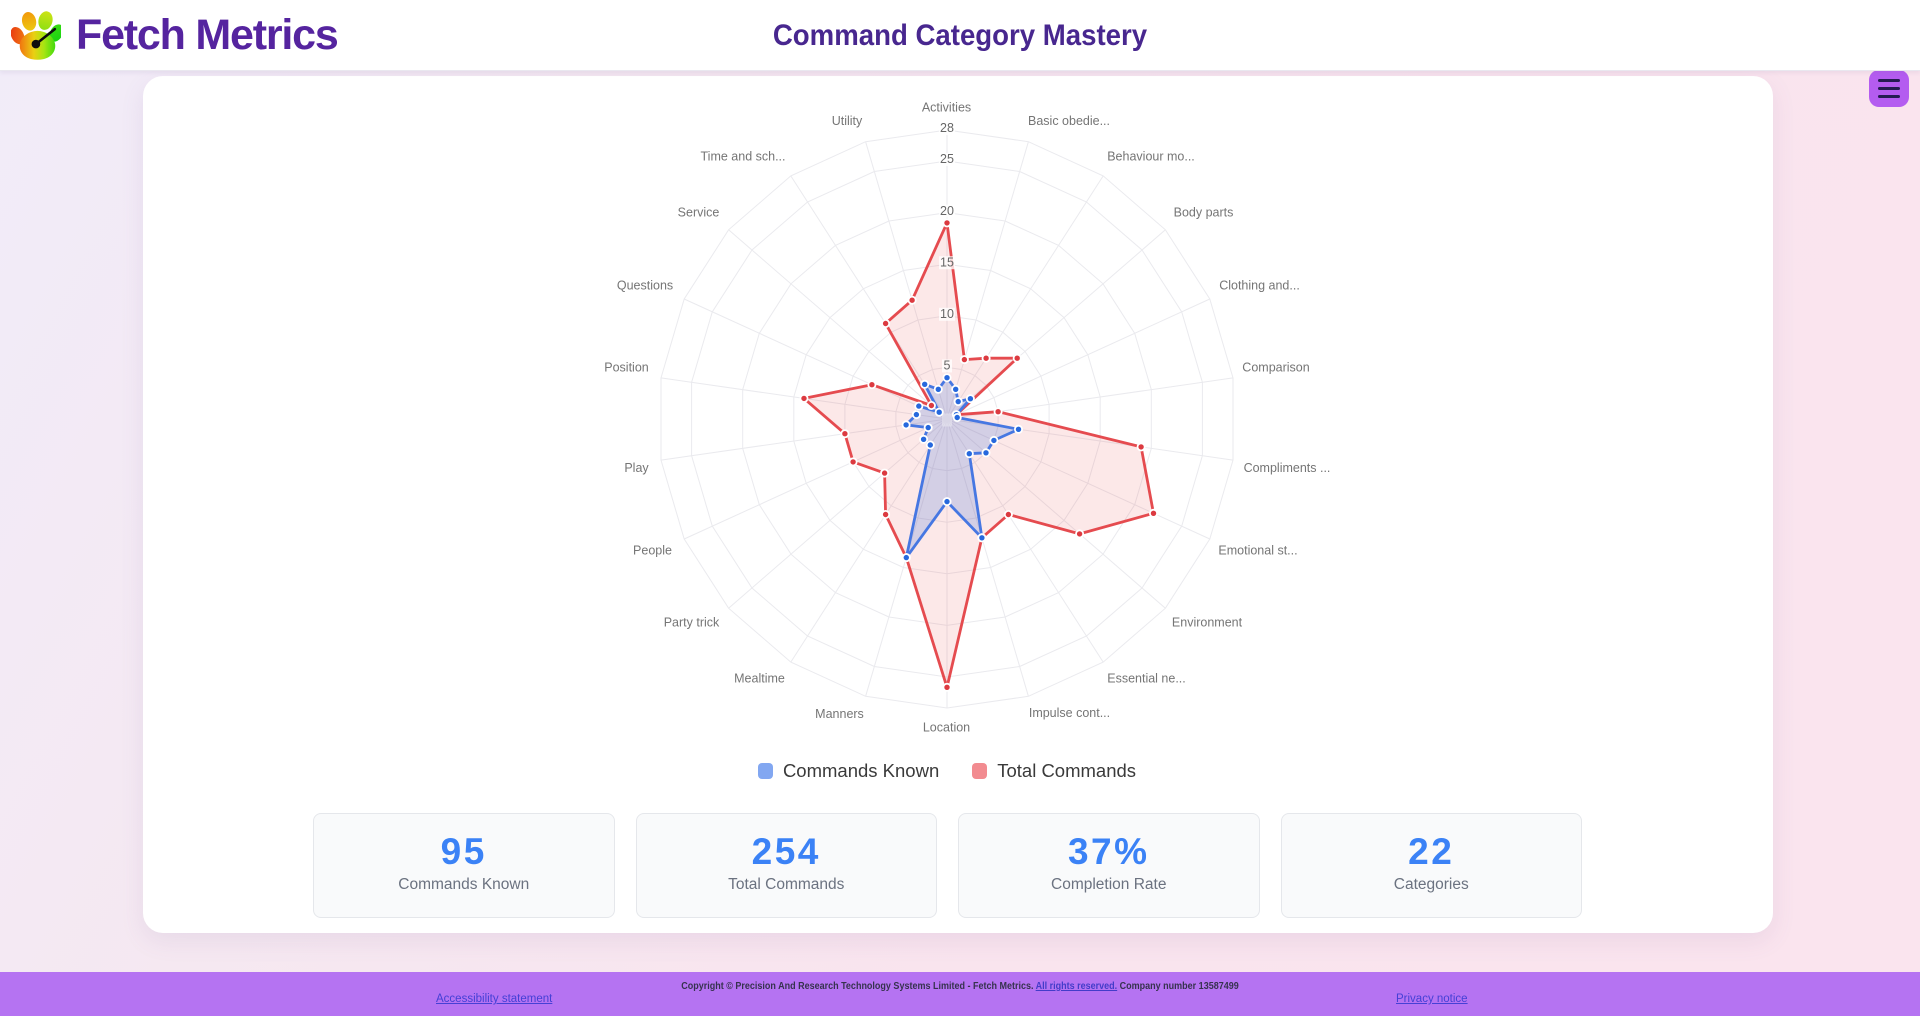 The width and height of the screenshot is (1920, 1016). Describe the element at coordinates (645, 285) in the screenshot. I see `svg-text: Questions` at that location.